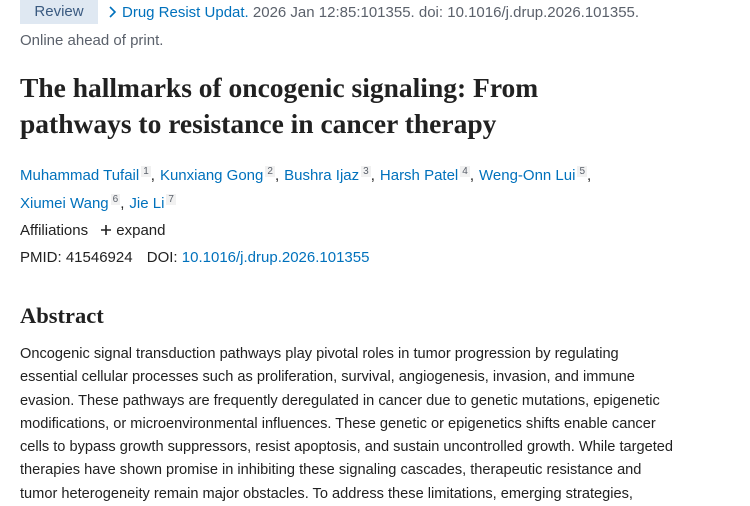 The height and width of the screenshot is (506, 750). I want to click on author-name: Weng-Onn Lui, so click(527, 175).